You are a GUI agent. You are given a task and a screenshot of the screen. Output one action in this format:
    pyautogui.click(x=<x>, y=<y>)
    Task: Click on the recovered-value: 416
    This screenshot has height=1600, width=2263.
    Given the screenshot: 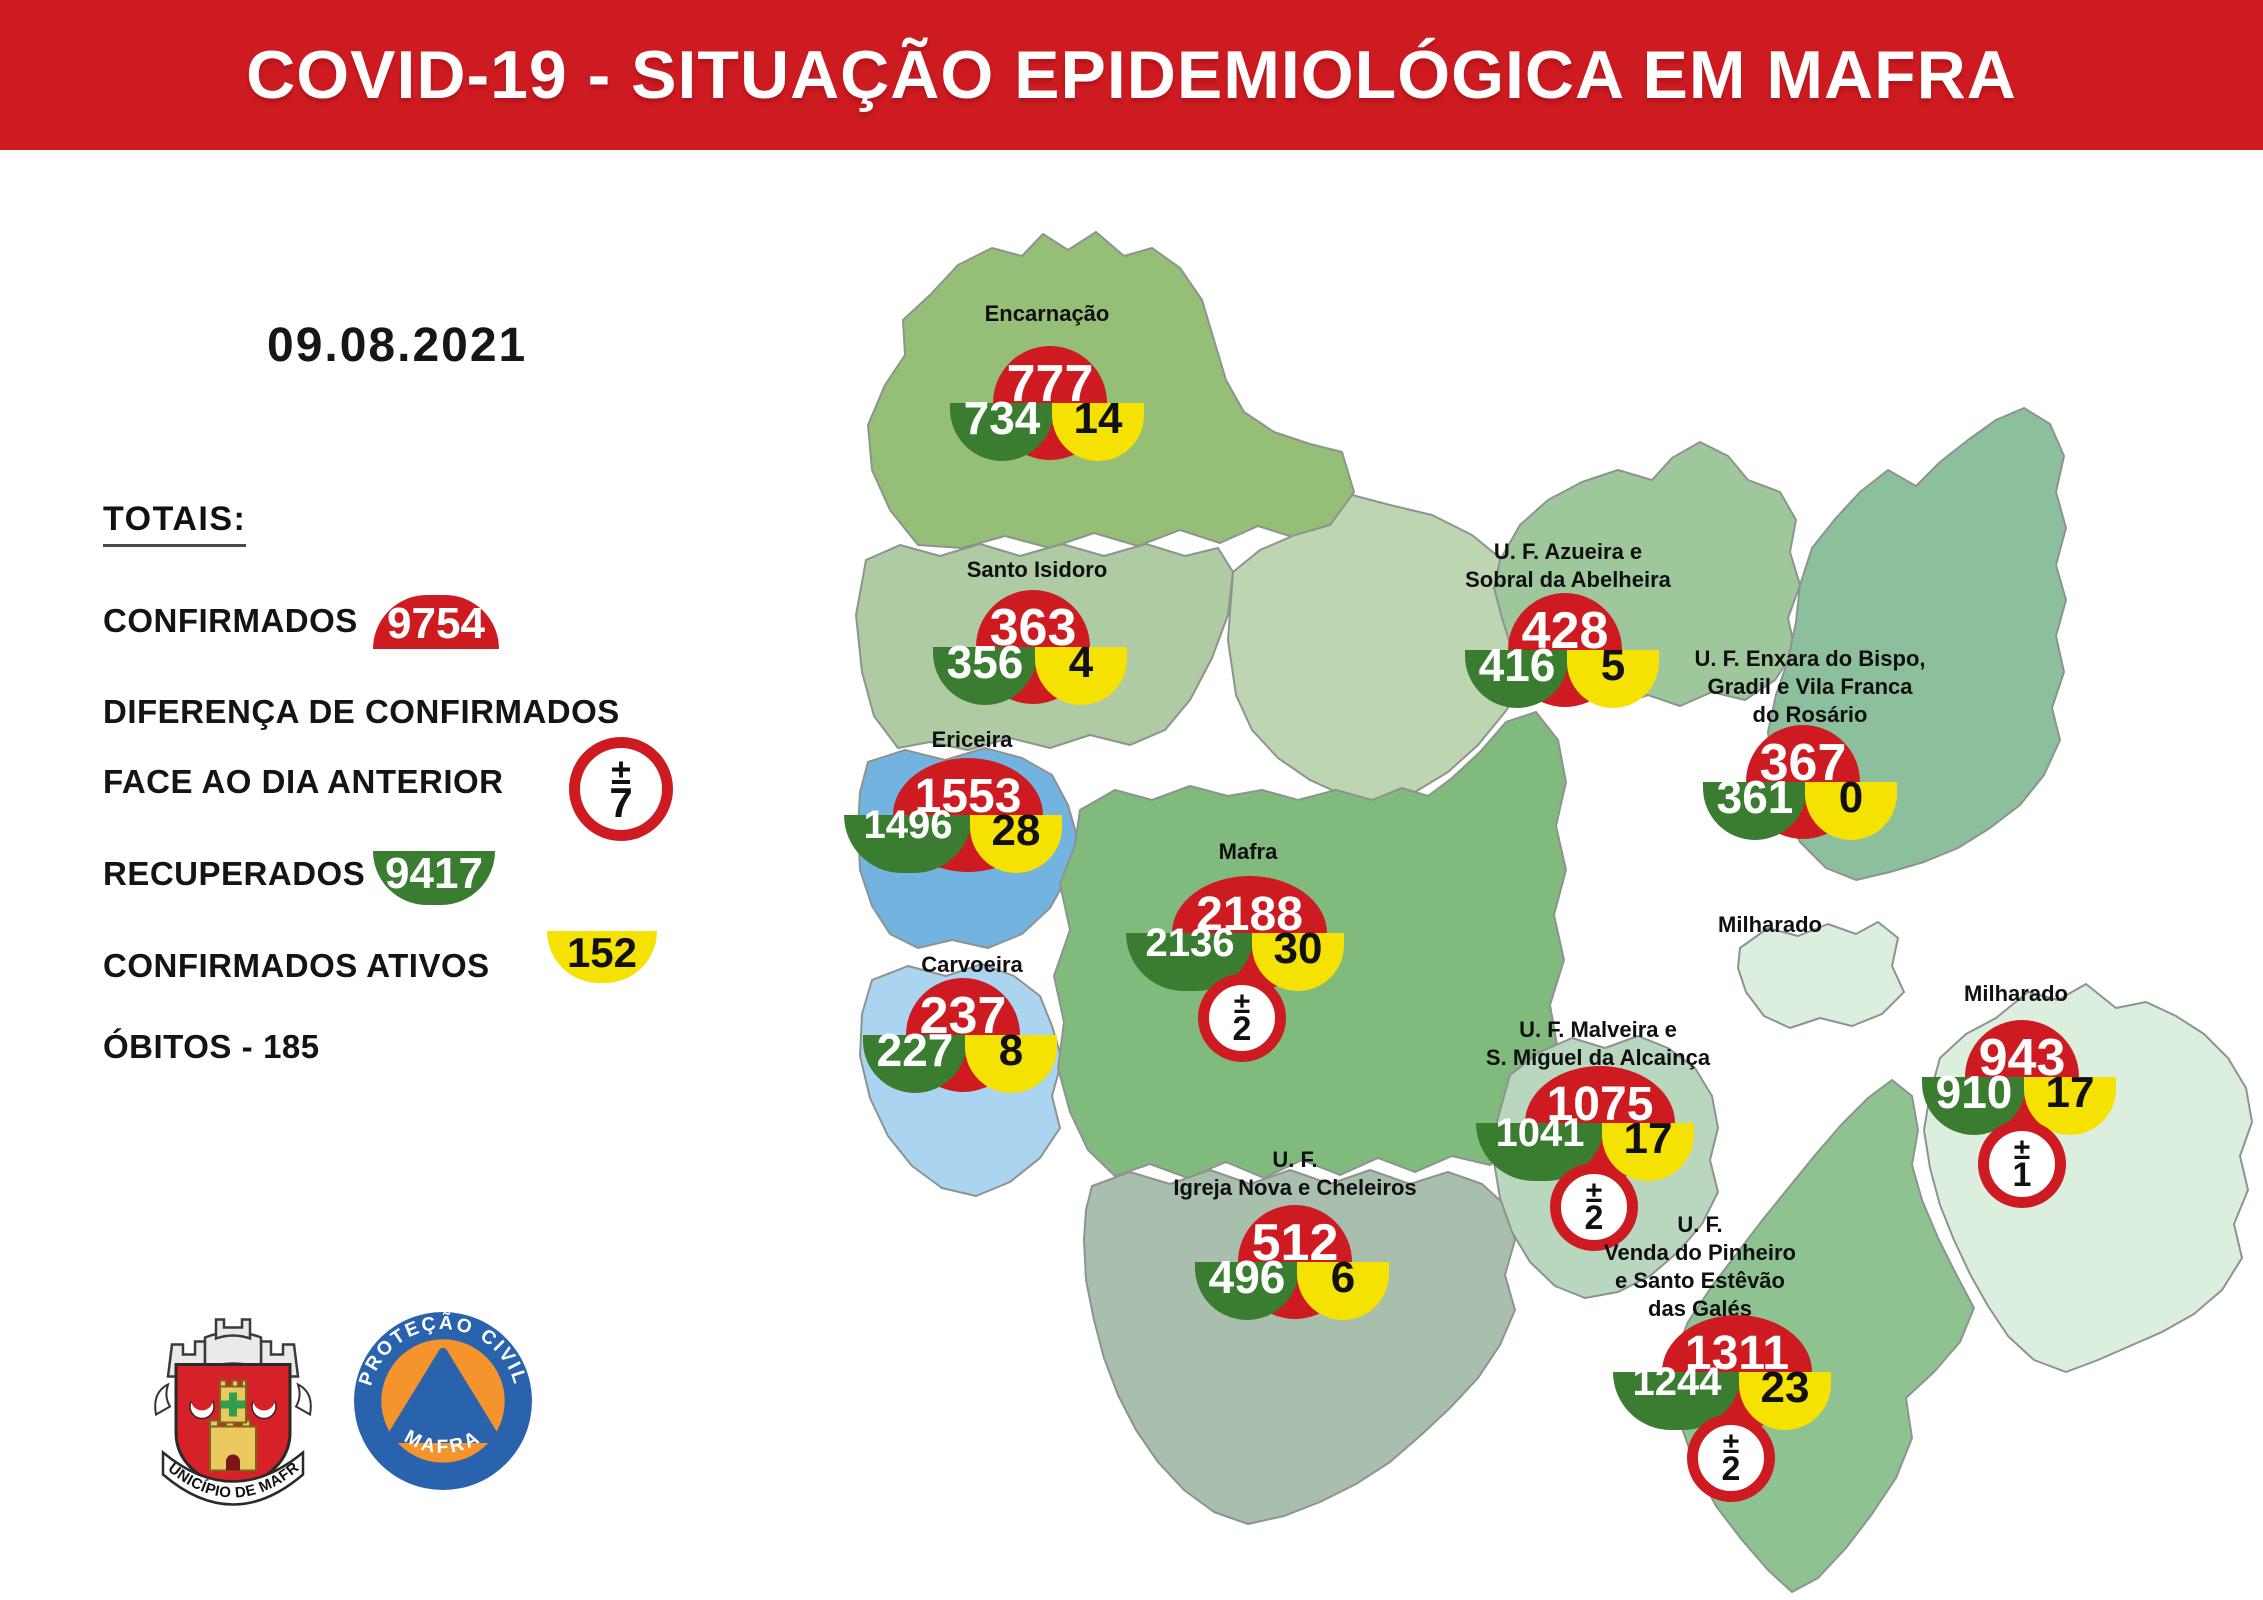 What is the action you would take?
    pyautogui.click(x=1517, y=665)
    